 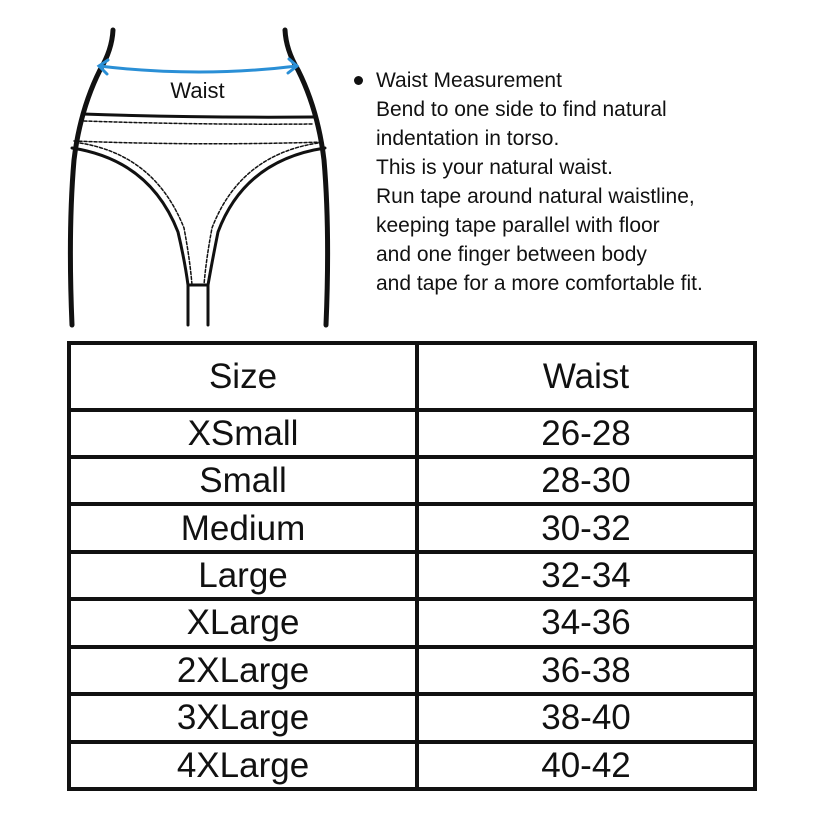 What do you see at coordinates (535, 196) in the screenshot?
I see `instruction-line: Run tape around natural waistline,` at bounding box center [535, 196].